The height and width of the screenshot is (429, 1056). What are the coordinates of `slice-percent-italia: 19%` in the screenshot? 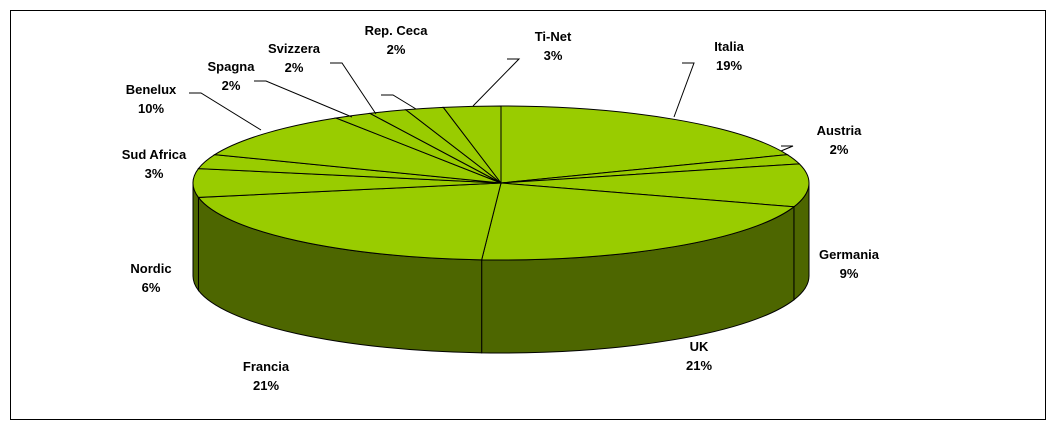 It's located at (729, 65).